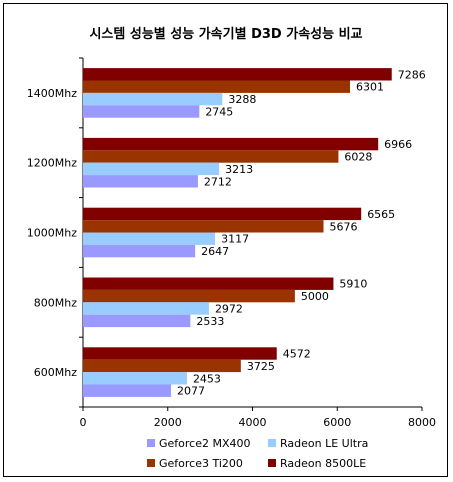  I want to click on data-label-0-2: 6301, so click(370, 87).